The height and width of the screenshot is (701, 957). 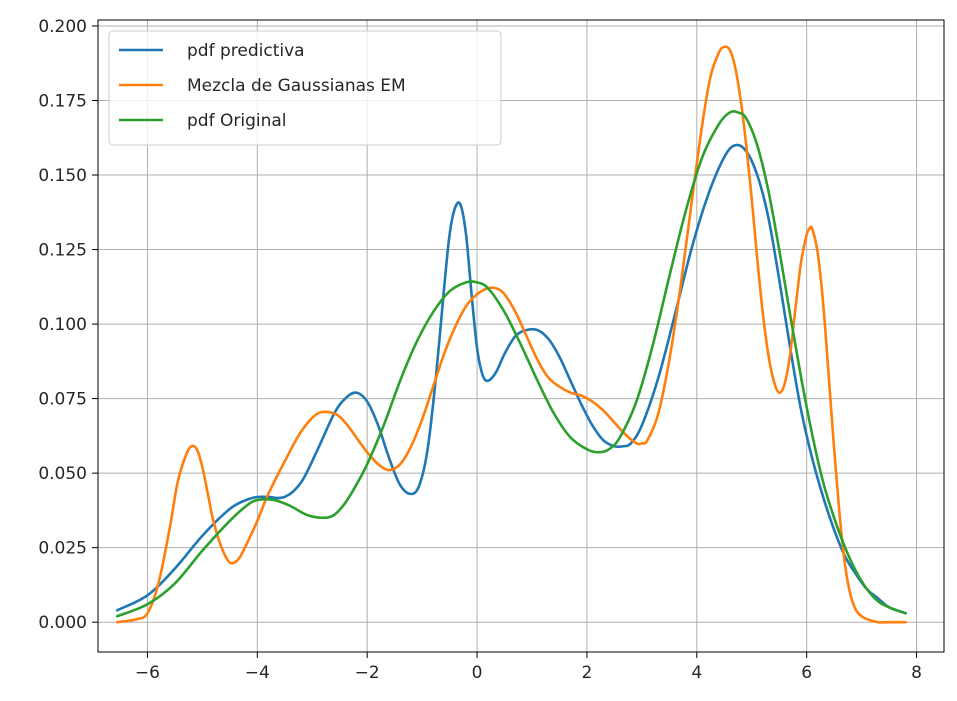 I want to click on y-tick-label: 0.200, so click(x=62, y=27).